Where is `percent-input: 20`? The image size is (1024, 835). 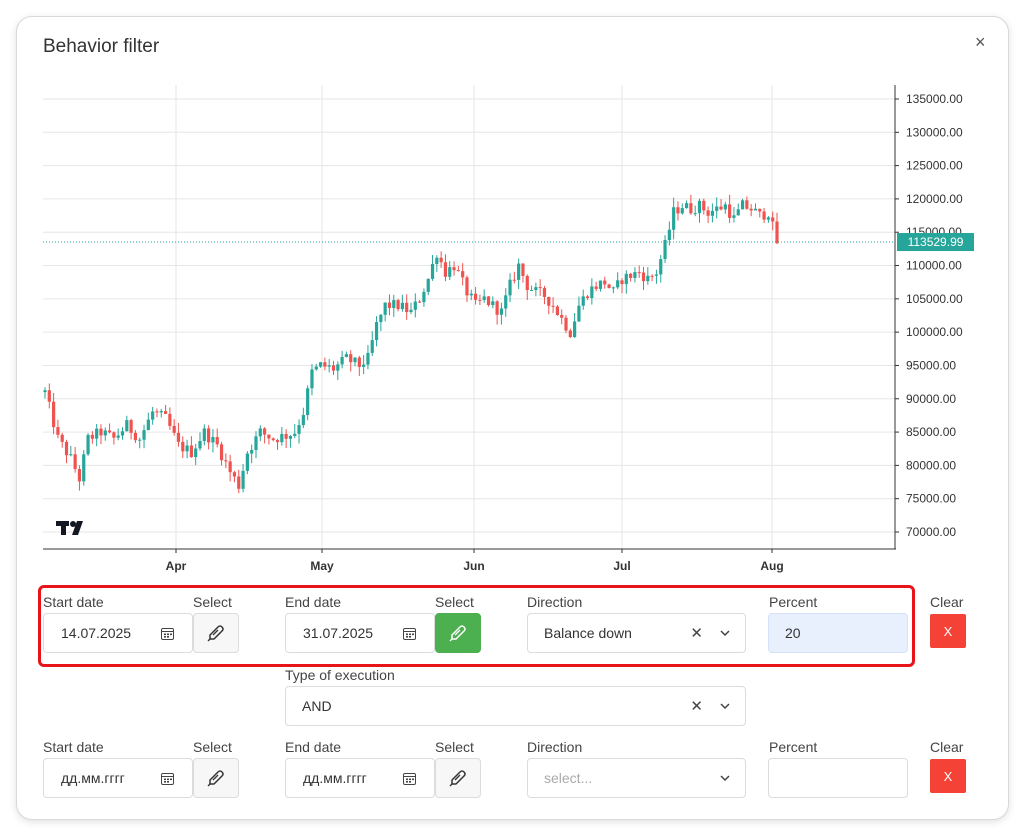
percent-input: 20 is located at coordinates (838, 633).